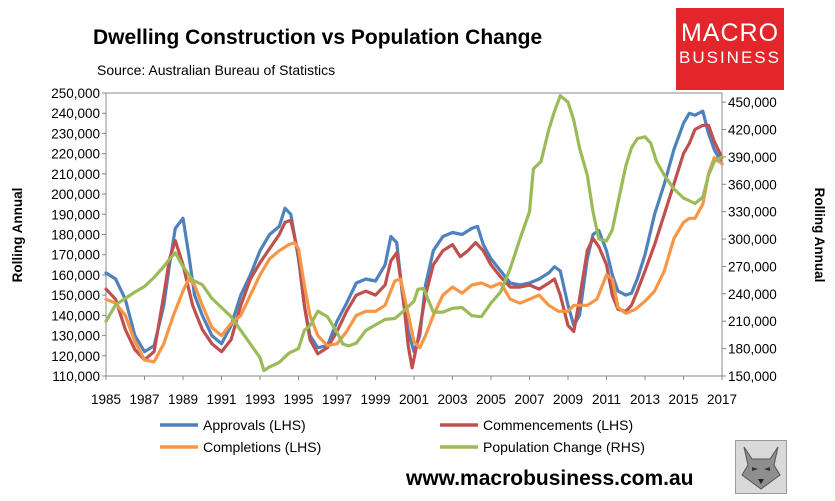  What do you see at coordinates (752, 239) in the screenshot?
I see `y-right-tick-label: 300,000` at bounding box center [752, 239].